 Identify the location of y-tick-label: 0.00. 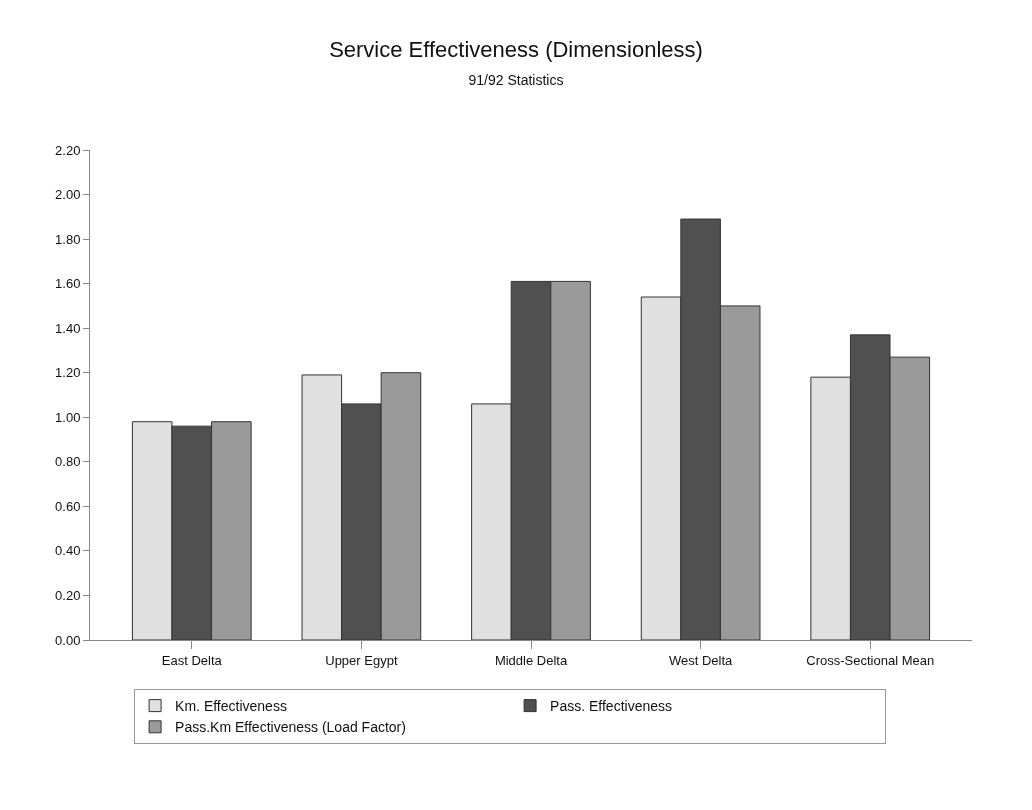
(68, 640).